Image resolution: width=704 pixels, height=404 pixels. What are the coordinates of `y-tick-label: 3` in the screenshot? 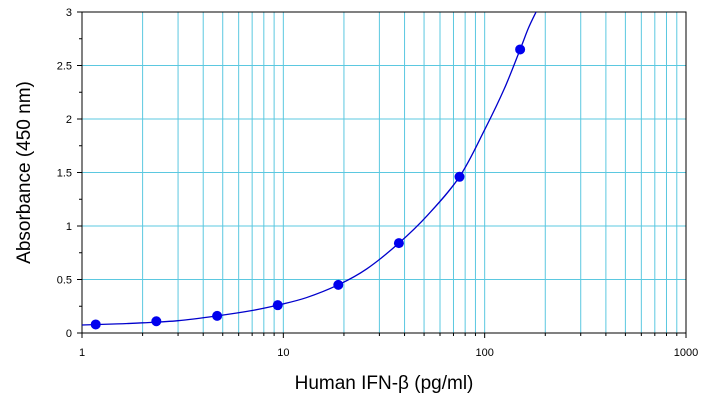 It's located at (69, 13).